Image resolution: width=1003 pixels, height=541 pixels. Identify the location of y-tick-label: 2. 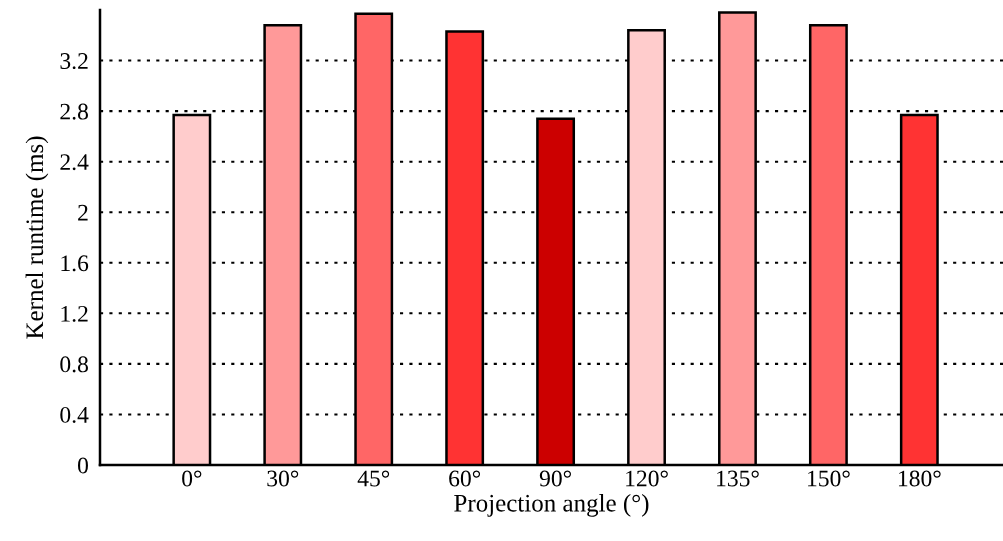
(83, 212).